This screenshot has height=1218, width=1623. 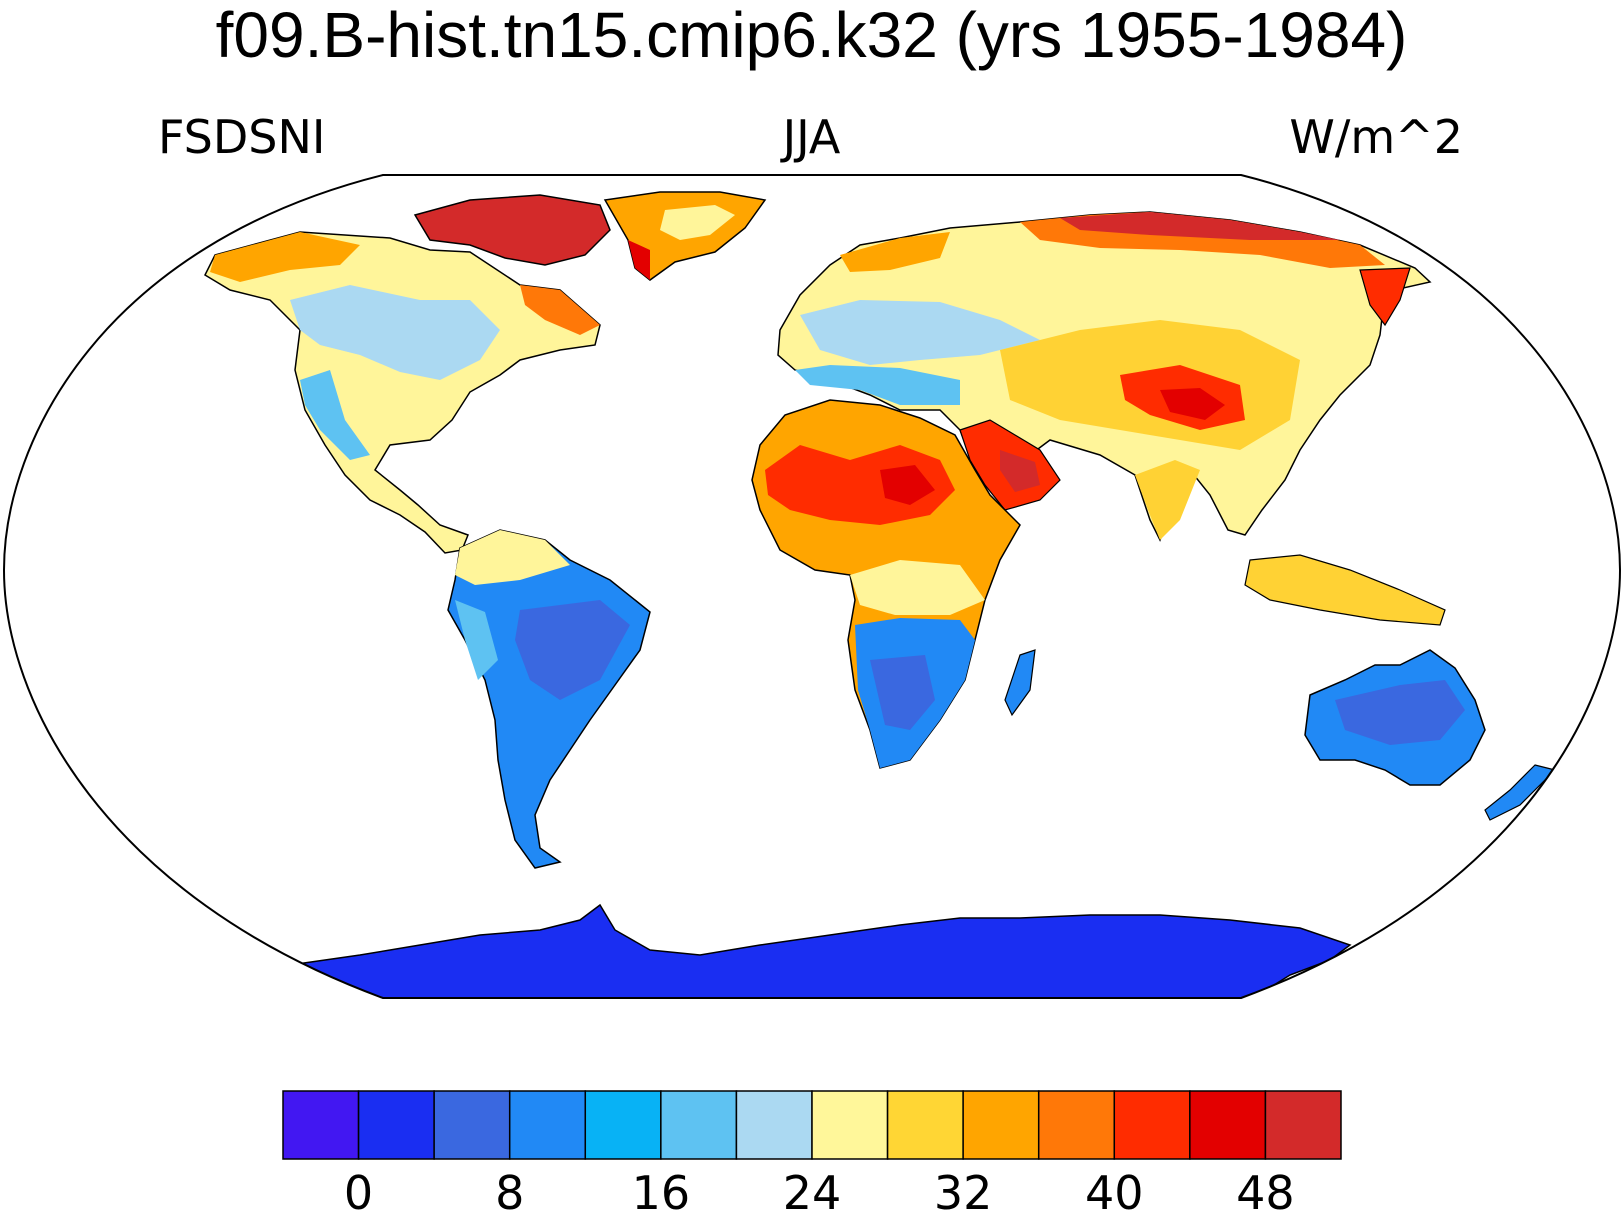 What do you see at coordinates (1345, 590) in the screenshot?
I see `indonesia-islands` at bounding box center [1345, 590].